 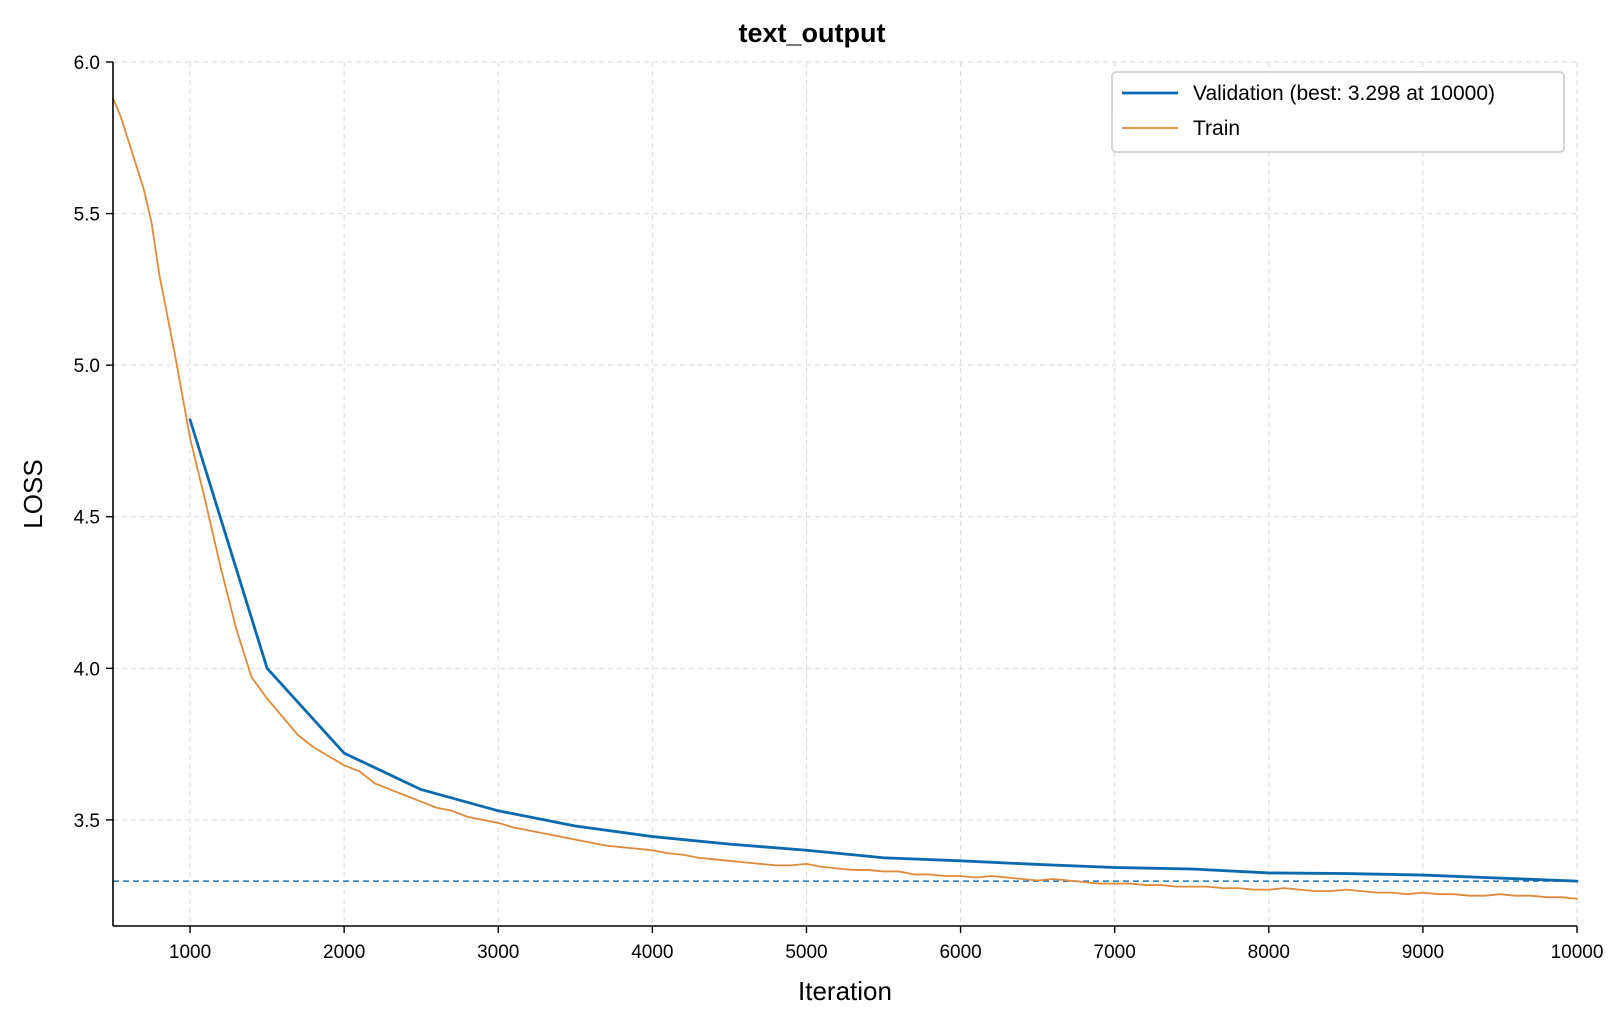 I want to click on legend-train-label: Train, so click(x=1216, y=128).